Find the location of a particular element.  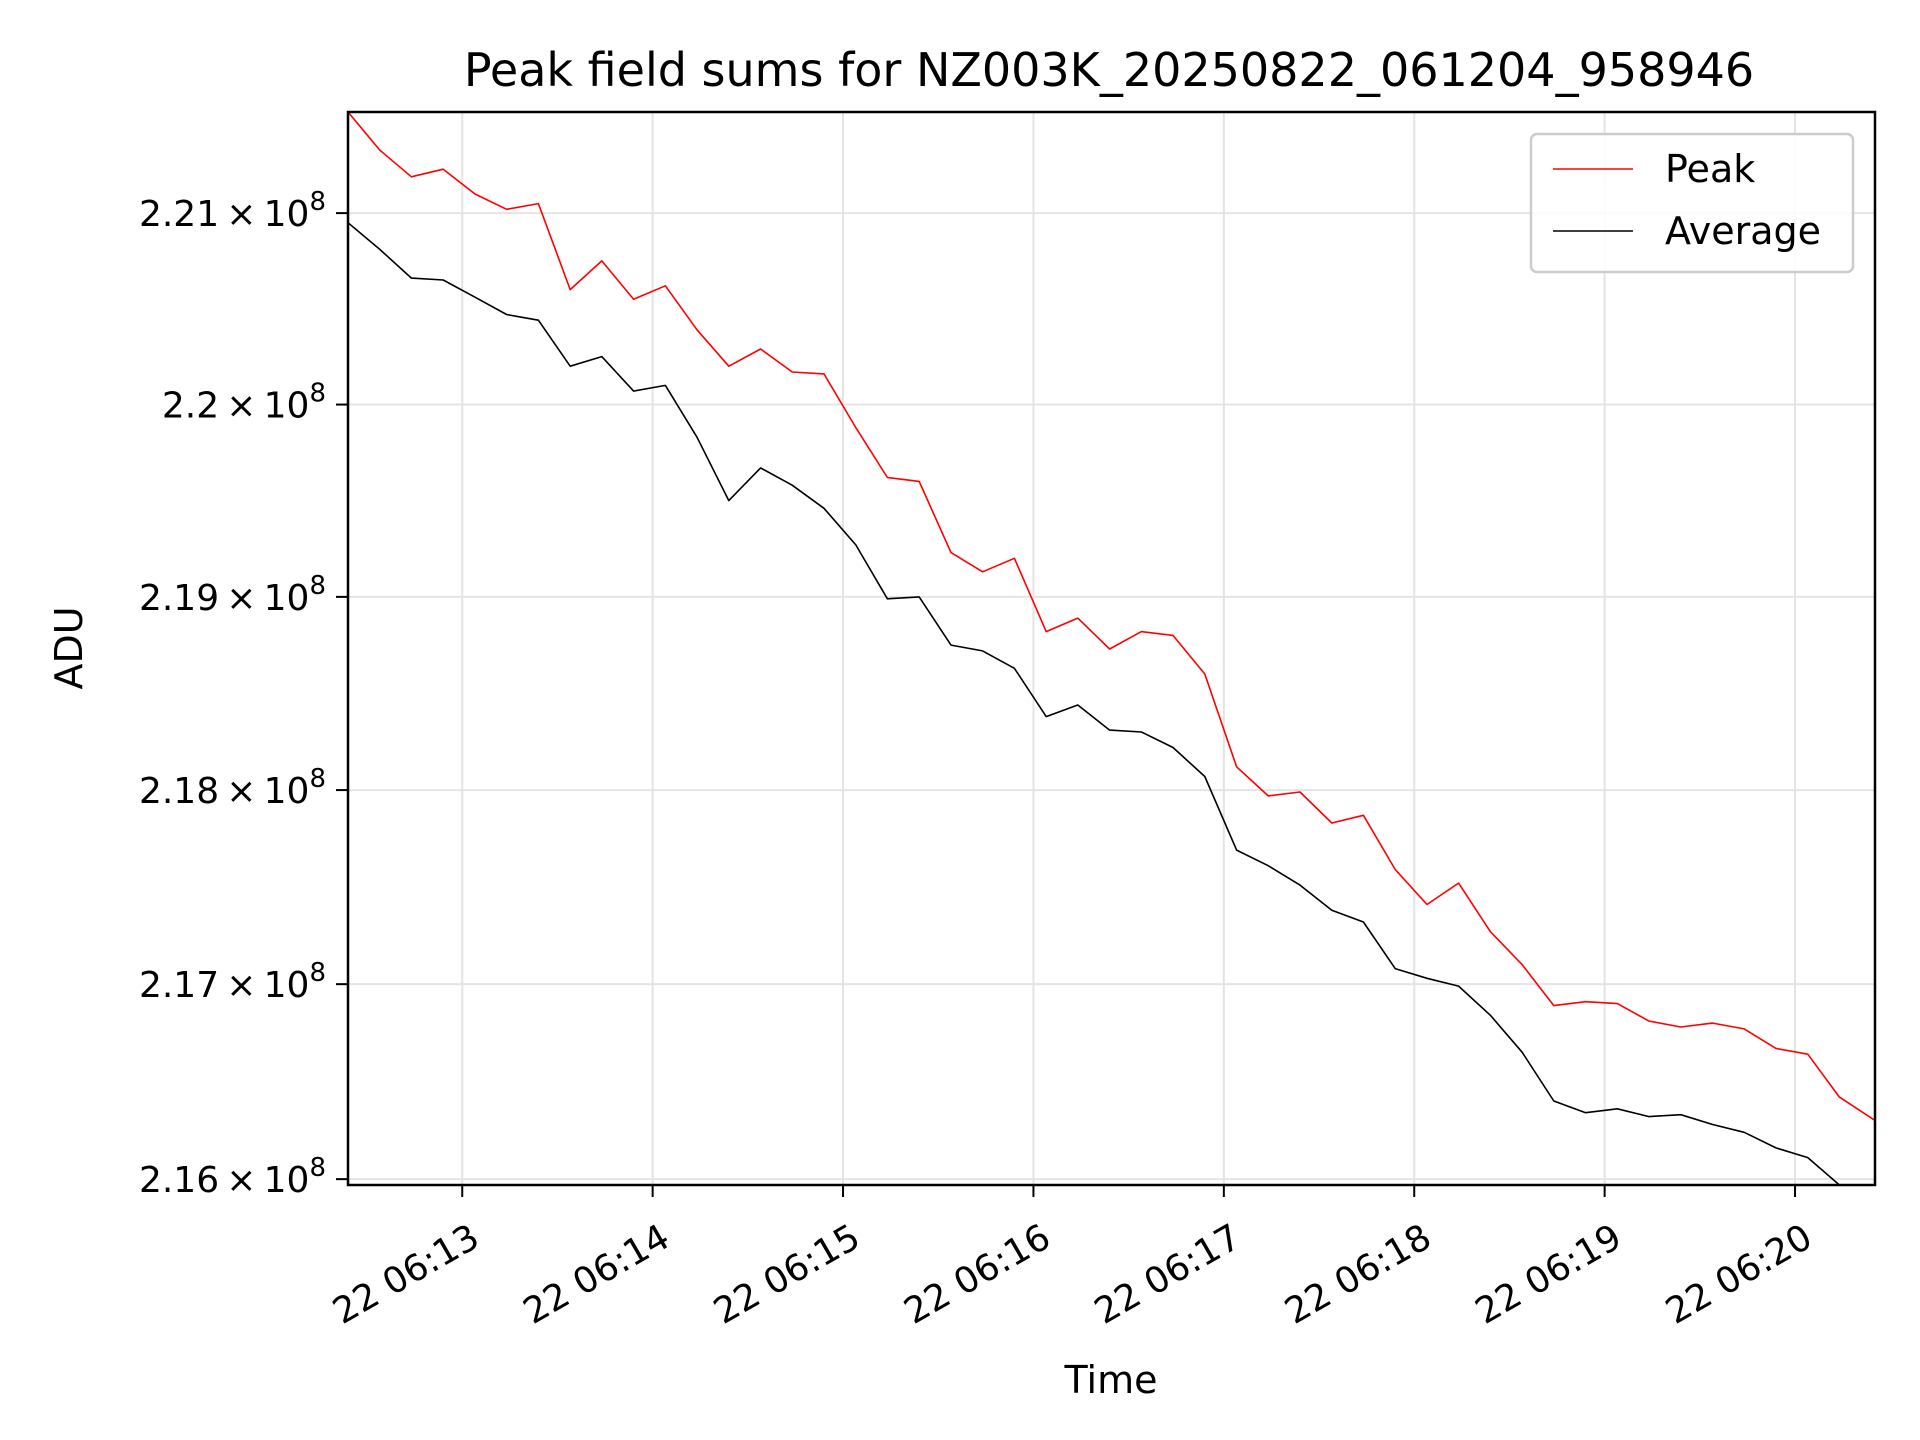

y-tick-label: 2.2 × 108 is located at coordinates (244, 403).